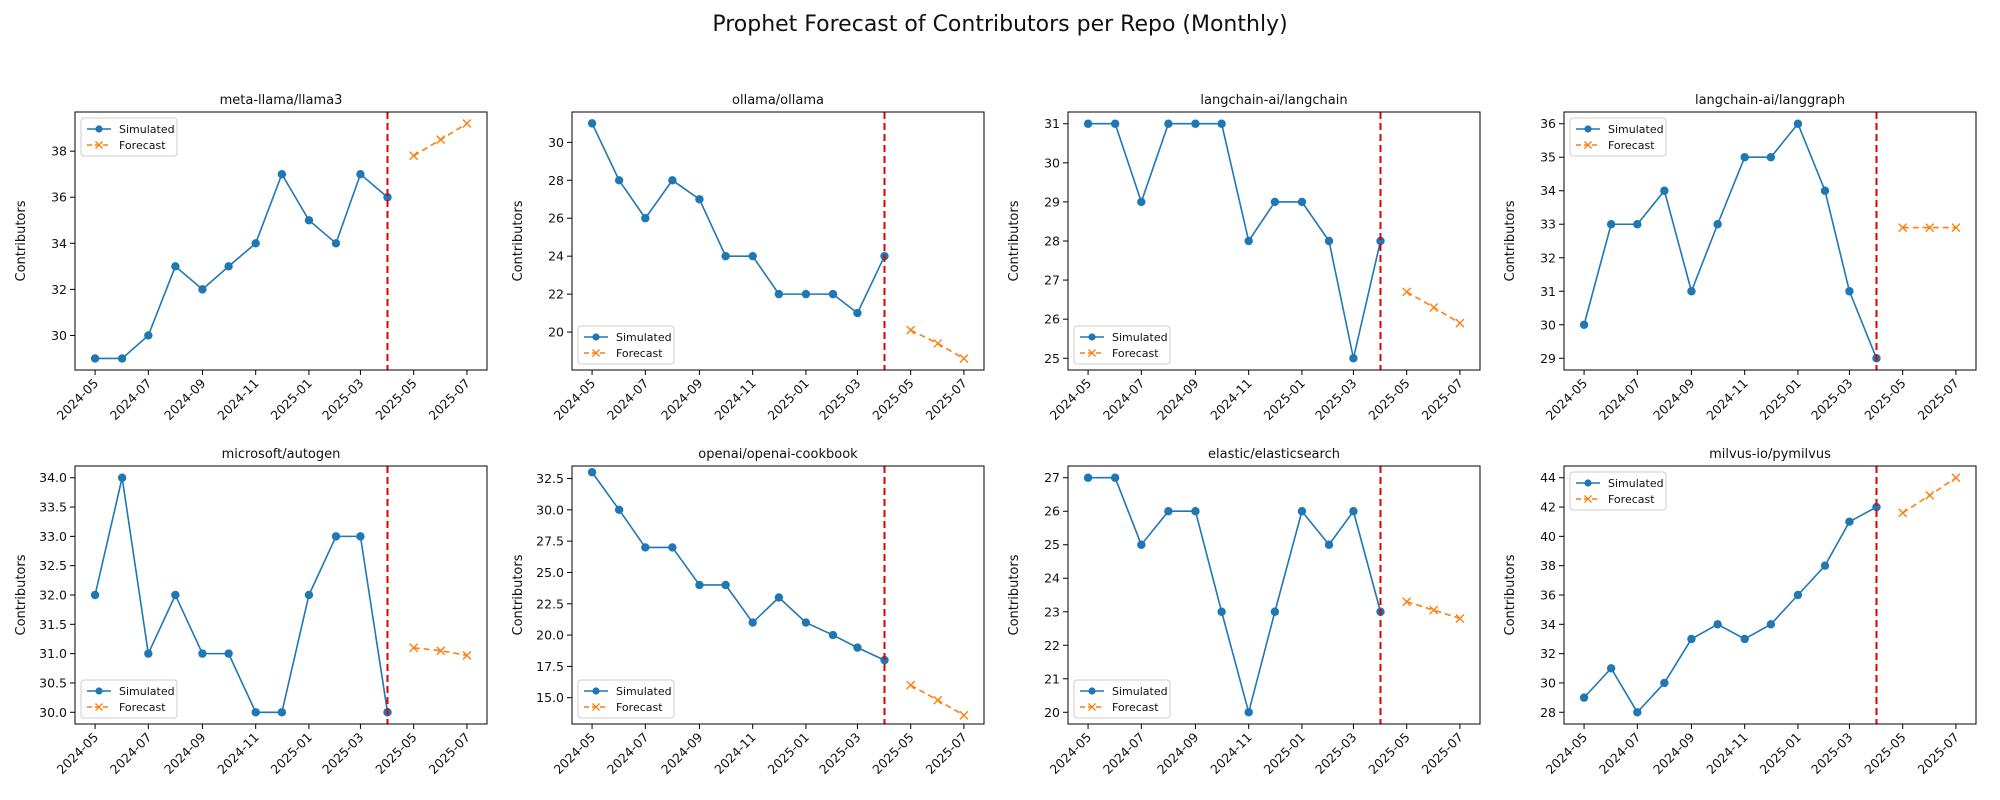  I want to click on y-tick-label: 44, so click(1548, 477).